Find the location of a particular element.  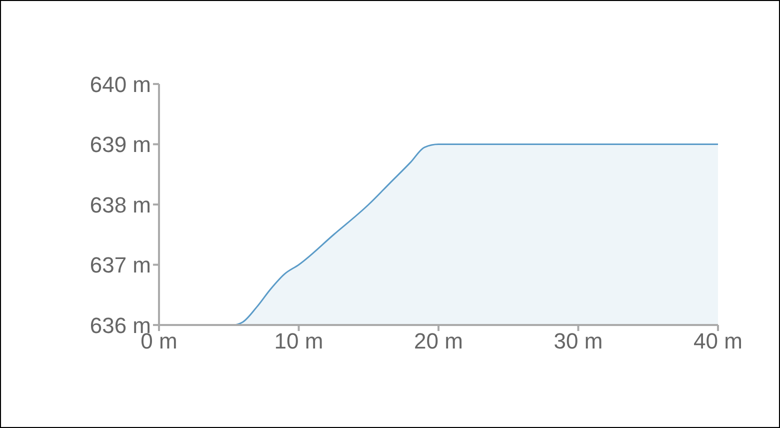

x-tick-label: 20 m is located at coordinates (438, 341).